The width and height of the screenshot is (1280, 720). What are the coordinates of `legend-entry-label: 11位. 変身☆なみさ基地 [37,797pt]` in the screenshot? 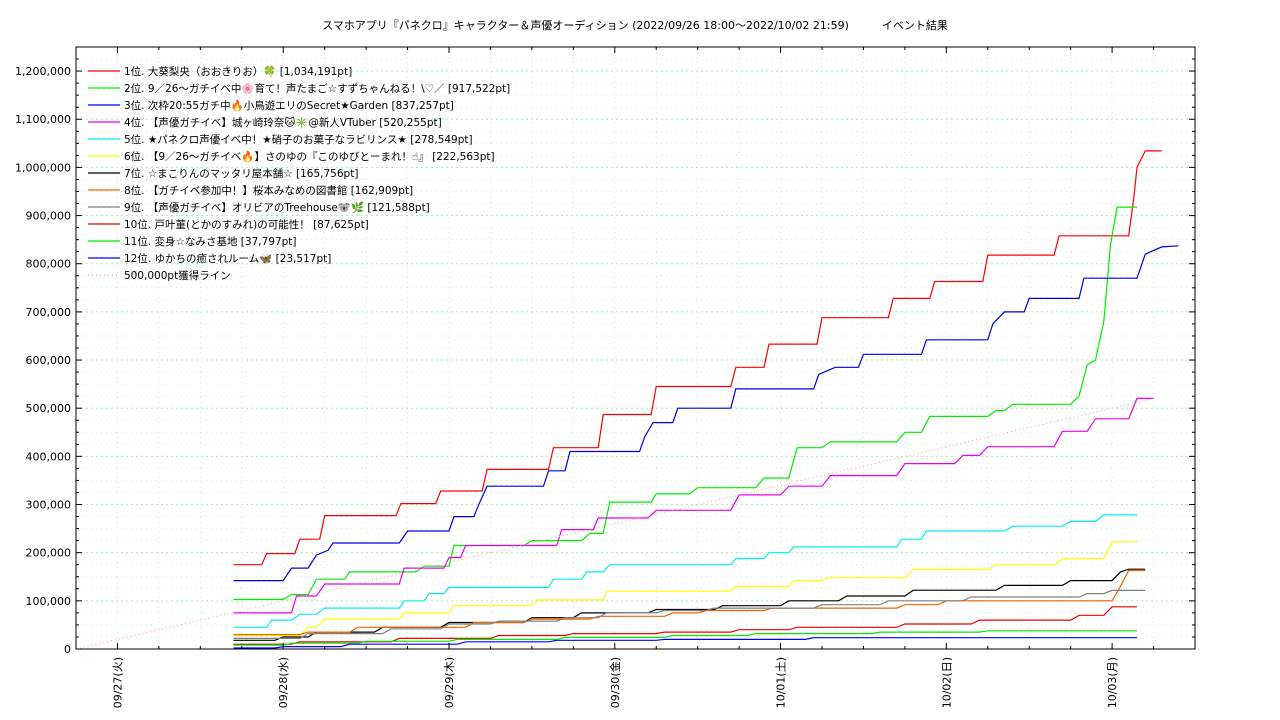 It's located at (210, 241).